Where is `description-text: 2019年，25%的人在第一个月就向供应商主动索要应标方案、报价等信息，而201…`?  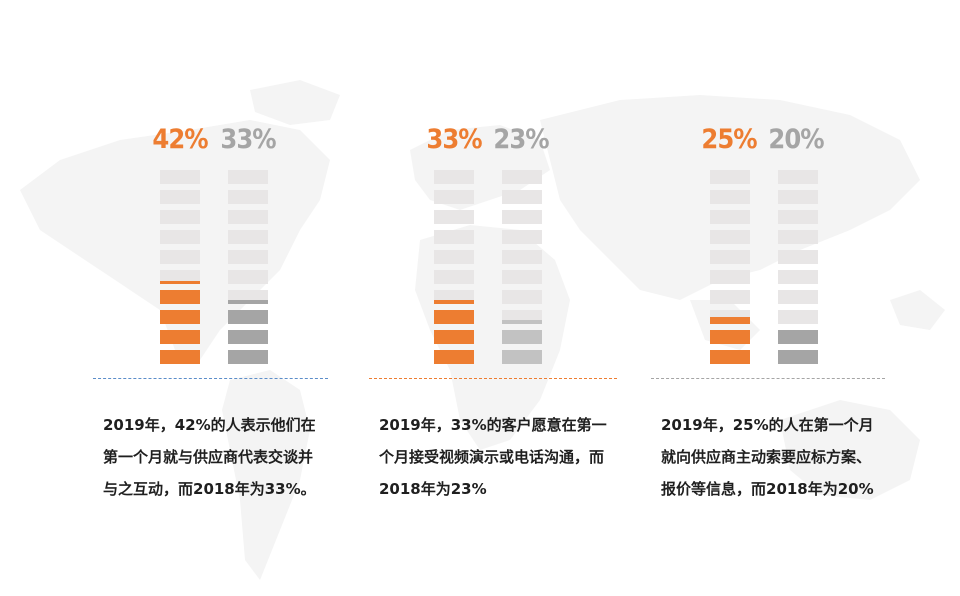 description-text: 2019年，25%的人在第一个月就向供应商主动索要应标方案、报价等信息，而201… is located at coordinates (767, 457).